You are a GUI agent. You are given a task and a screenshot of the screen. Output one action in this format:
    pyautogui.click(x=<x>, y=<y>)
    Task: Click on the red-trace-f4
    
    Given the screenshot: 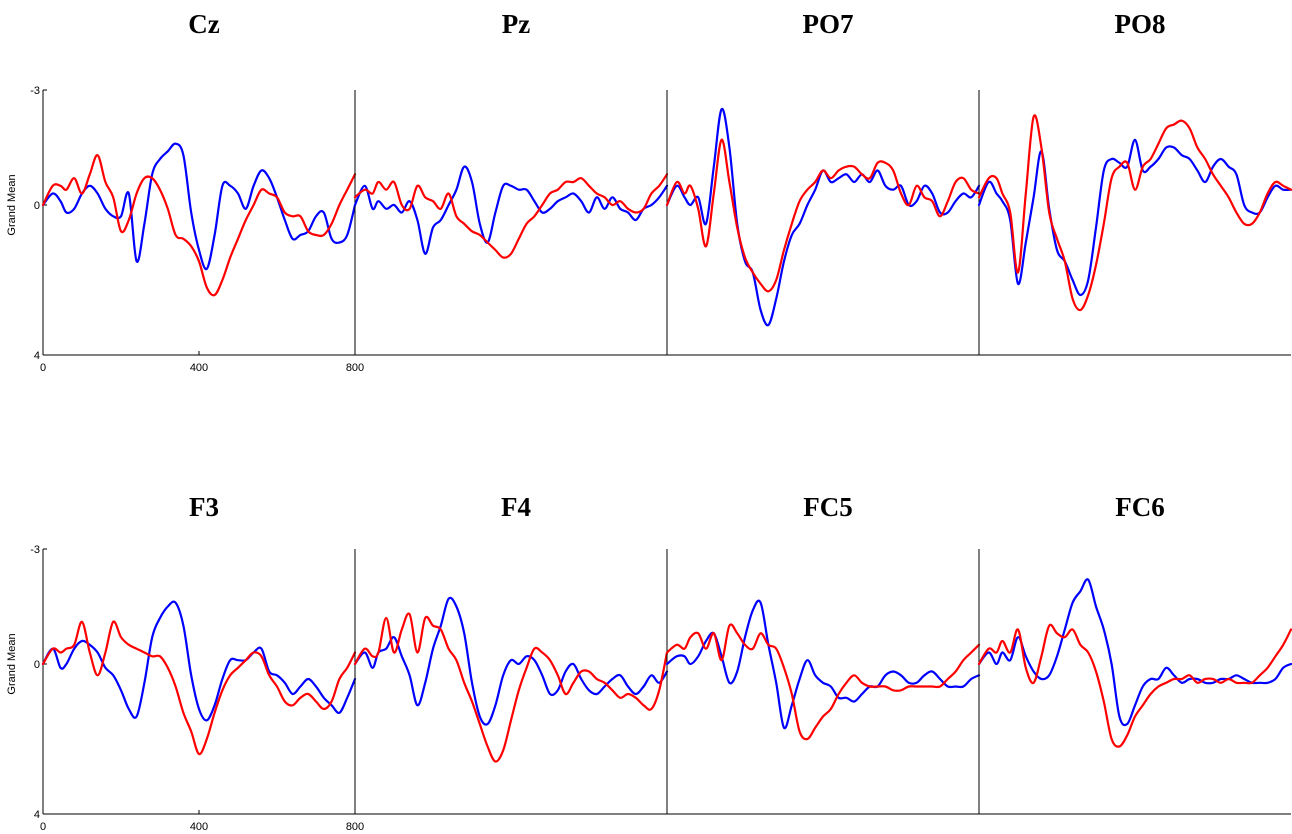 What is the action you would take?
    pyautogui.click(x=511, y=687)
    